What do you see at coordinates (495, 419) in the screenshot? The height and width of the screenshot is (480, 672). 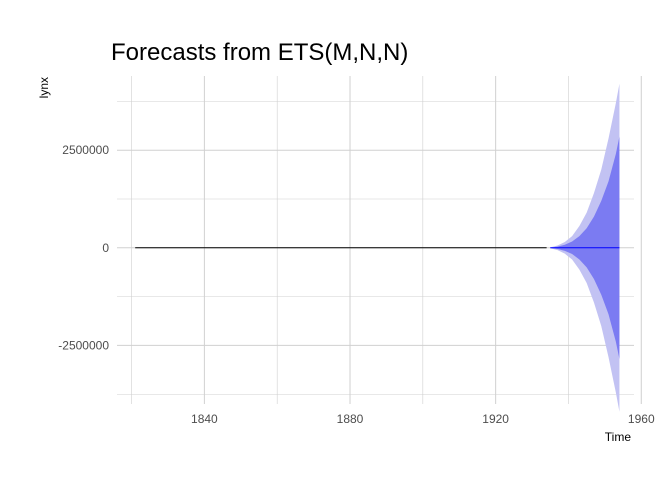 I see `x-tick-label: 1920` at bounding box center [495, 419].